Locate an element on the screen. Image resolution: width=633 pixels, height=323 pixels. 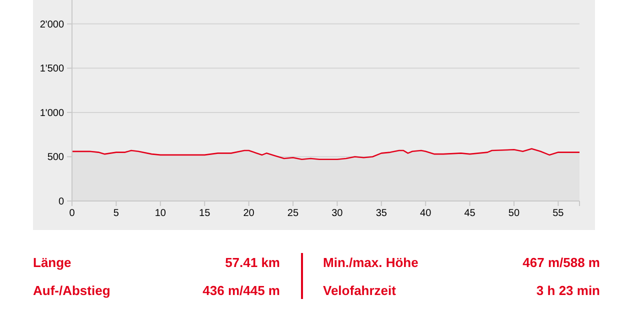
text: 3 h 23 min is located at coordinates (568, 290).